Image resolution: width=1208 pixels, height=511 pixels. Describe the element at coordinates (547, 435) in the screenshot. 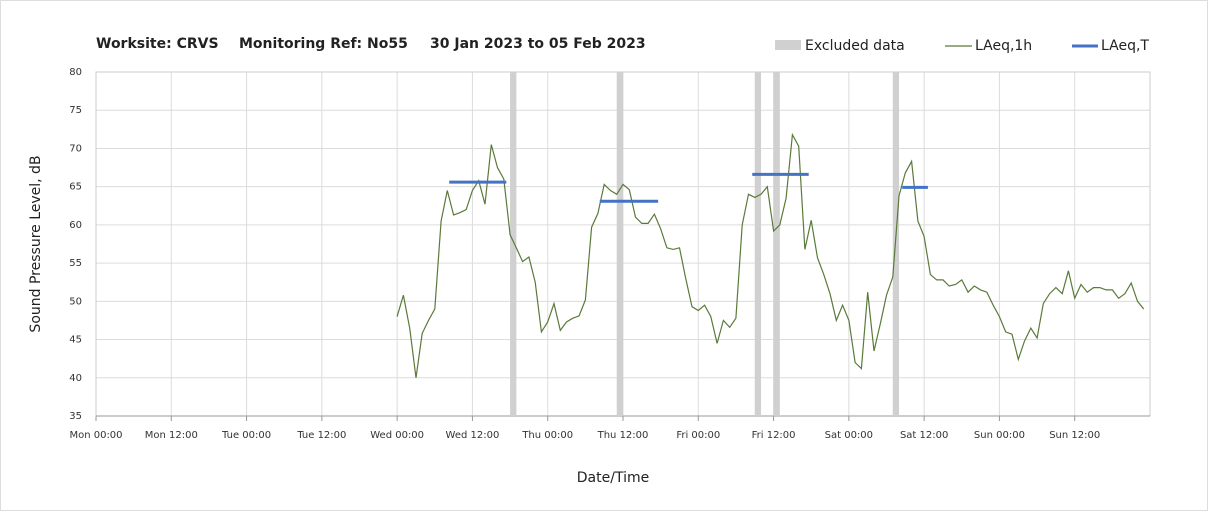

I see `x-tick-label: Thu 00:00` at that location.